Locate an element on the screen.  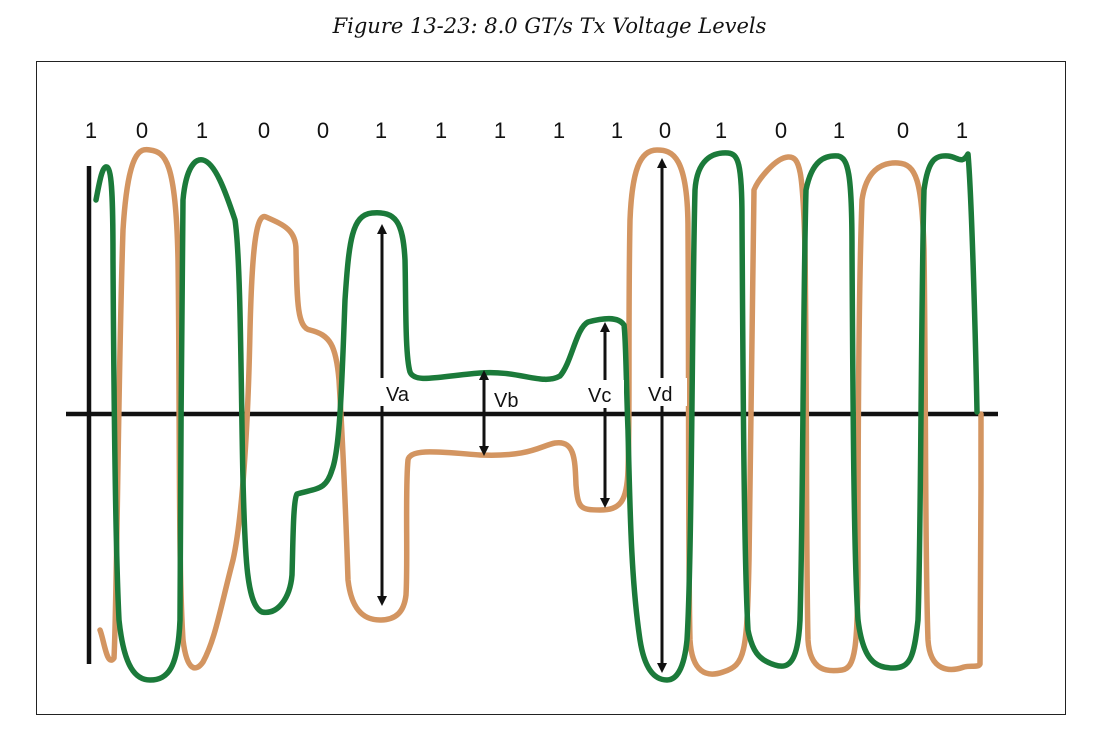
vb-label: Vb is located at coordinates (506, 401).